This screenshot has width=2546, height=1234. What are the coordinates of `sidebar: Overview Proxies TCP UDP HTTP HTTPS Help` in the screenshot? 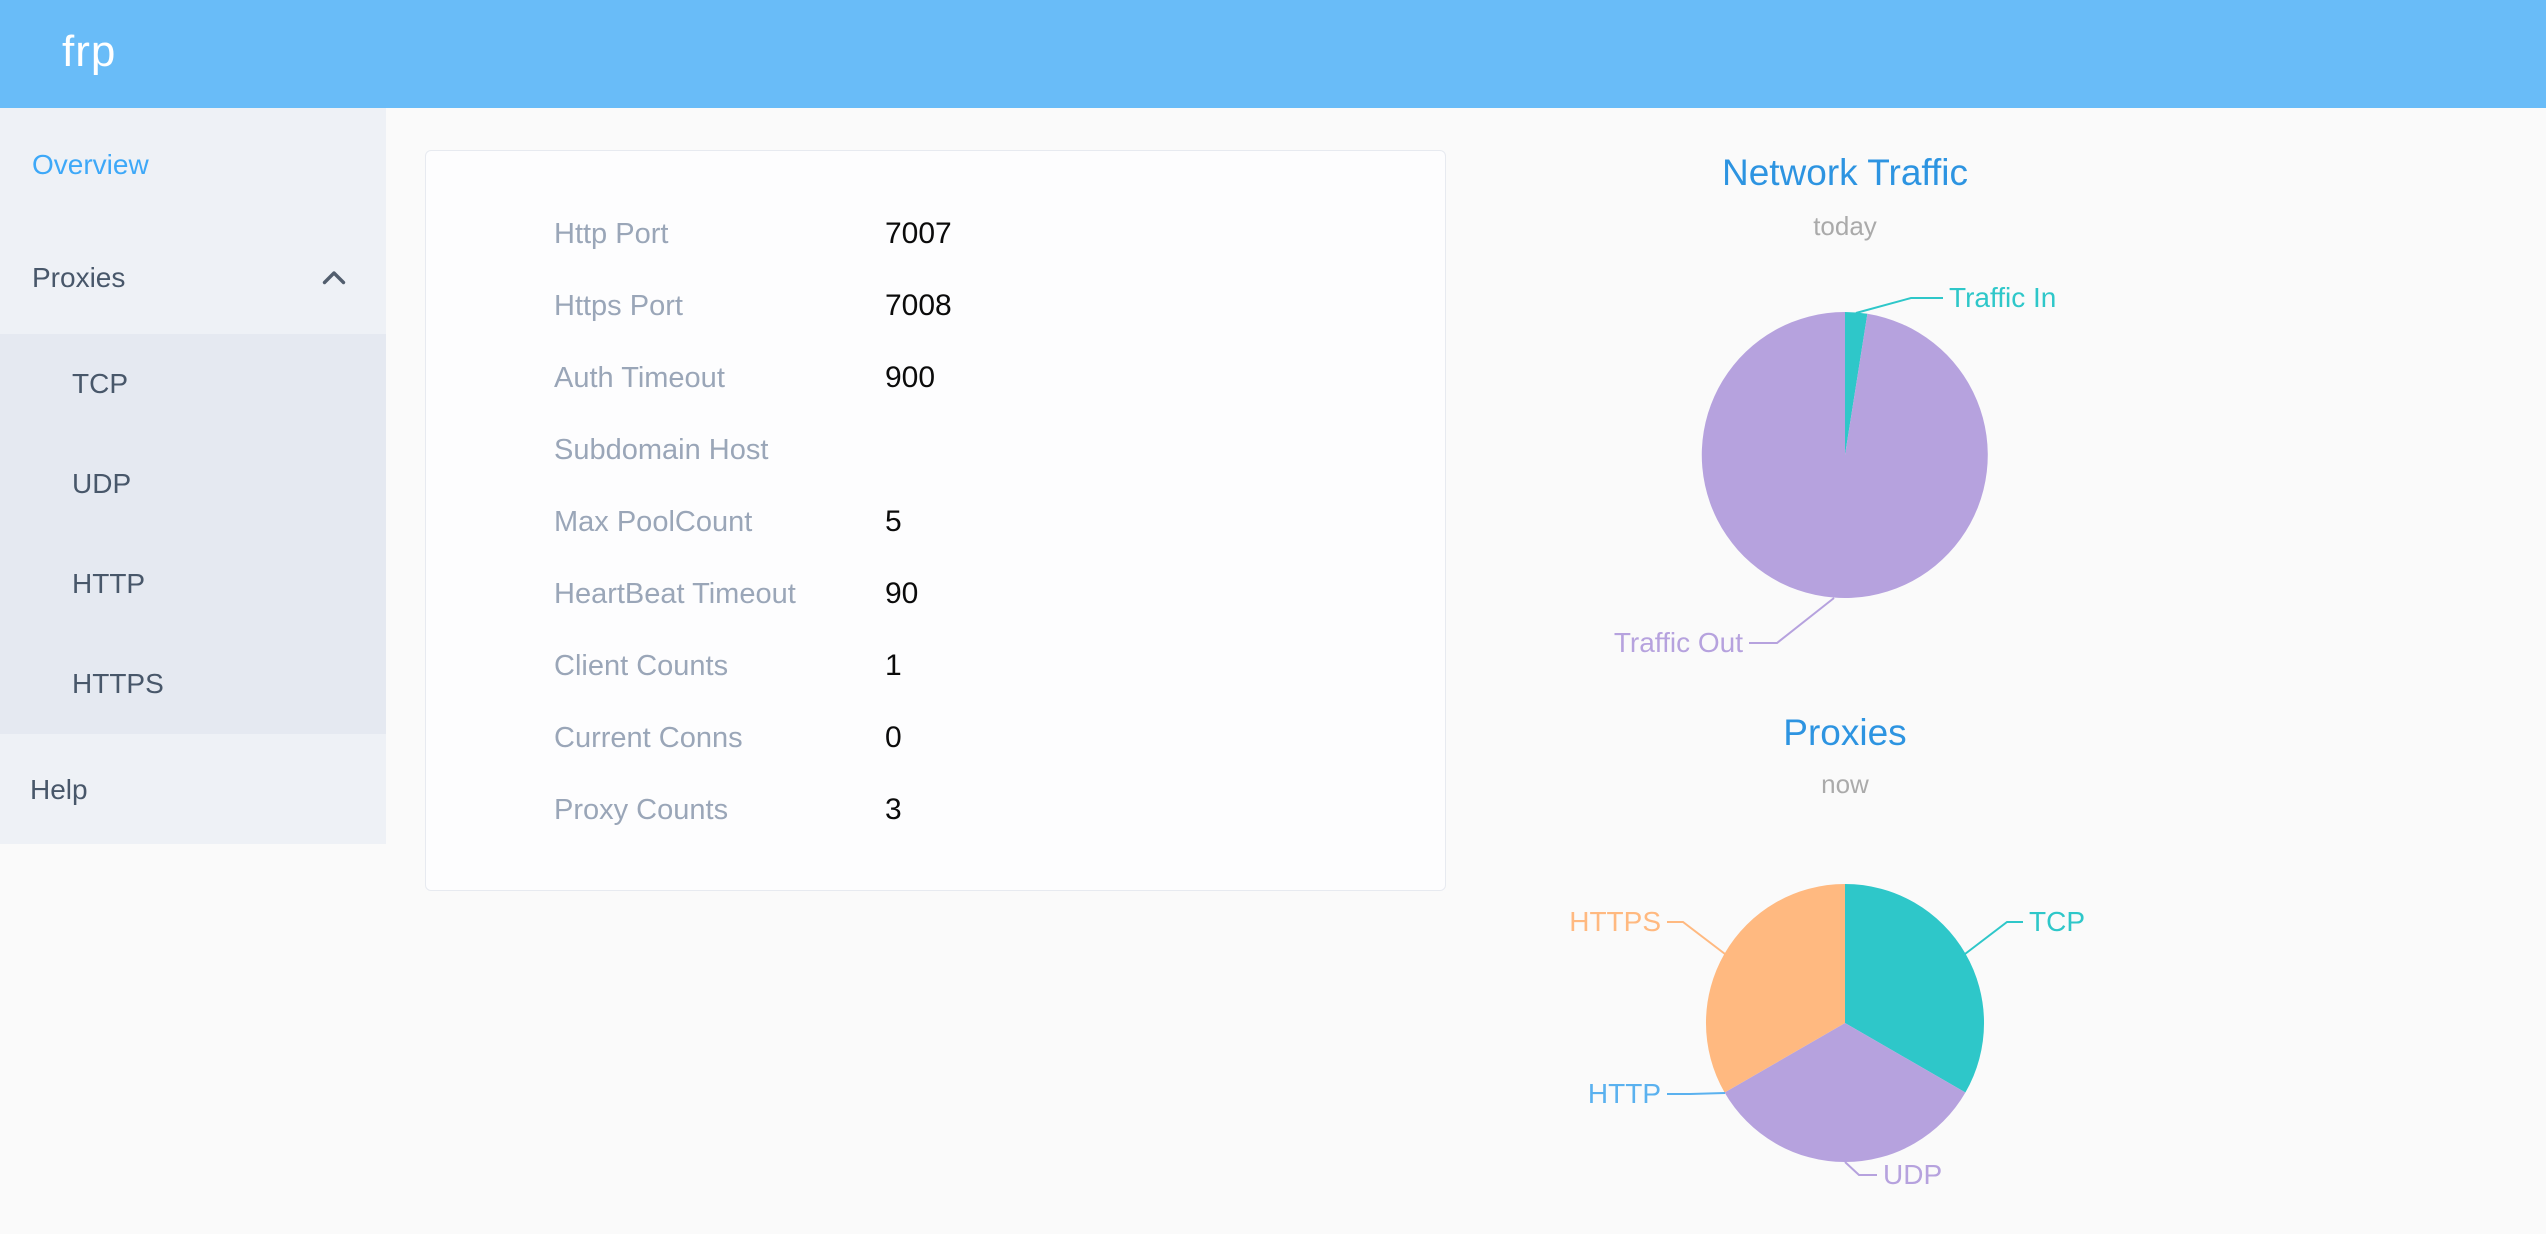 It's located at (193, 476).